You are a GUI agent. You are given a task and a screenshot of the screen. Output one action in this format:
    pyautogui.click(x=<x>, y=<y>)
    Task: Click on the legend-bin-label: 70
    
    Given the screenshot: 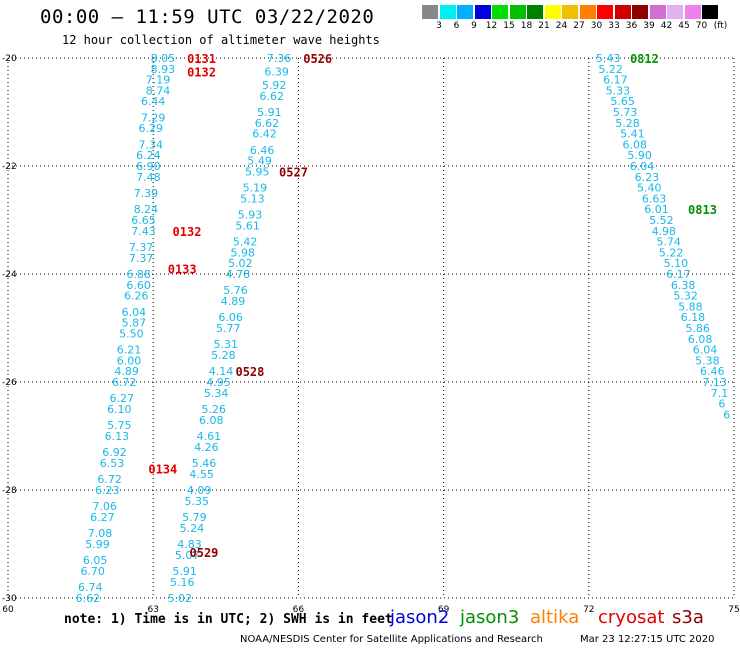 What is the action you would take?
    pyautogui.click(x=701, y=26)
    